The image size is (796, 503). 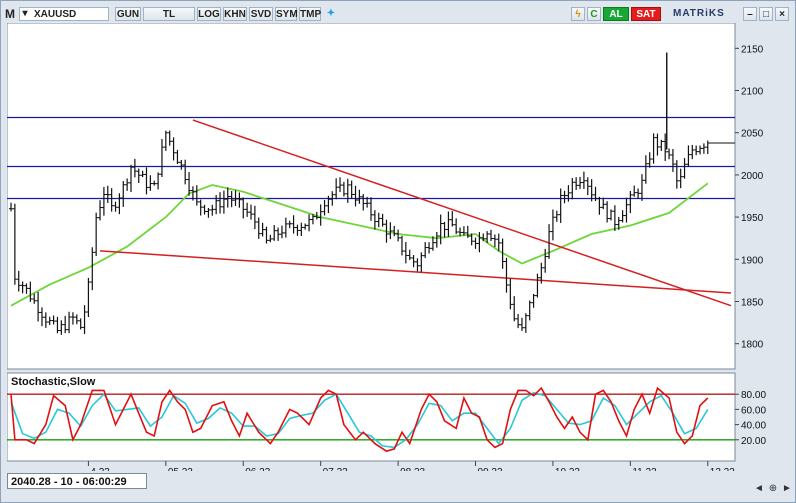 I want to click on sell-button: SAT, so click(x=646, y=14).